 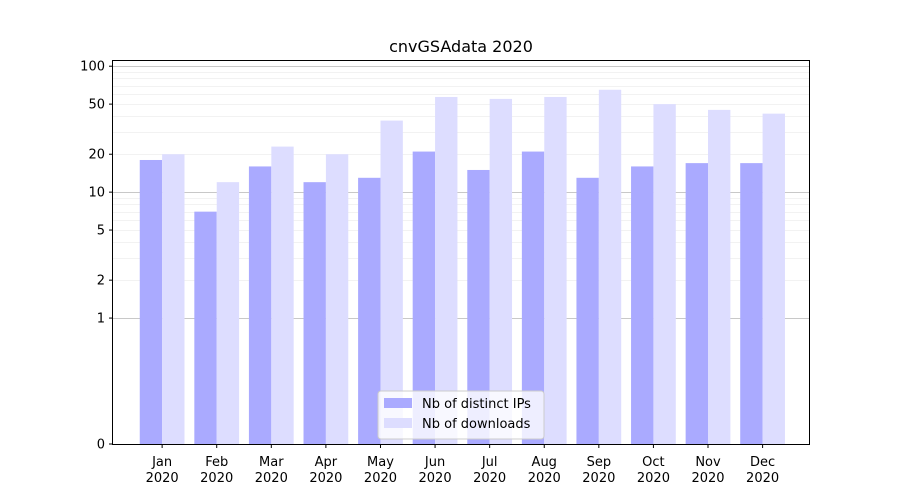 I want to click on legend-box, so click(x=461, y=415).